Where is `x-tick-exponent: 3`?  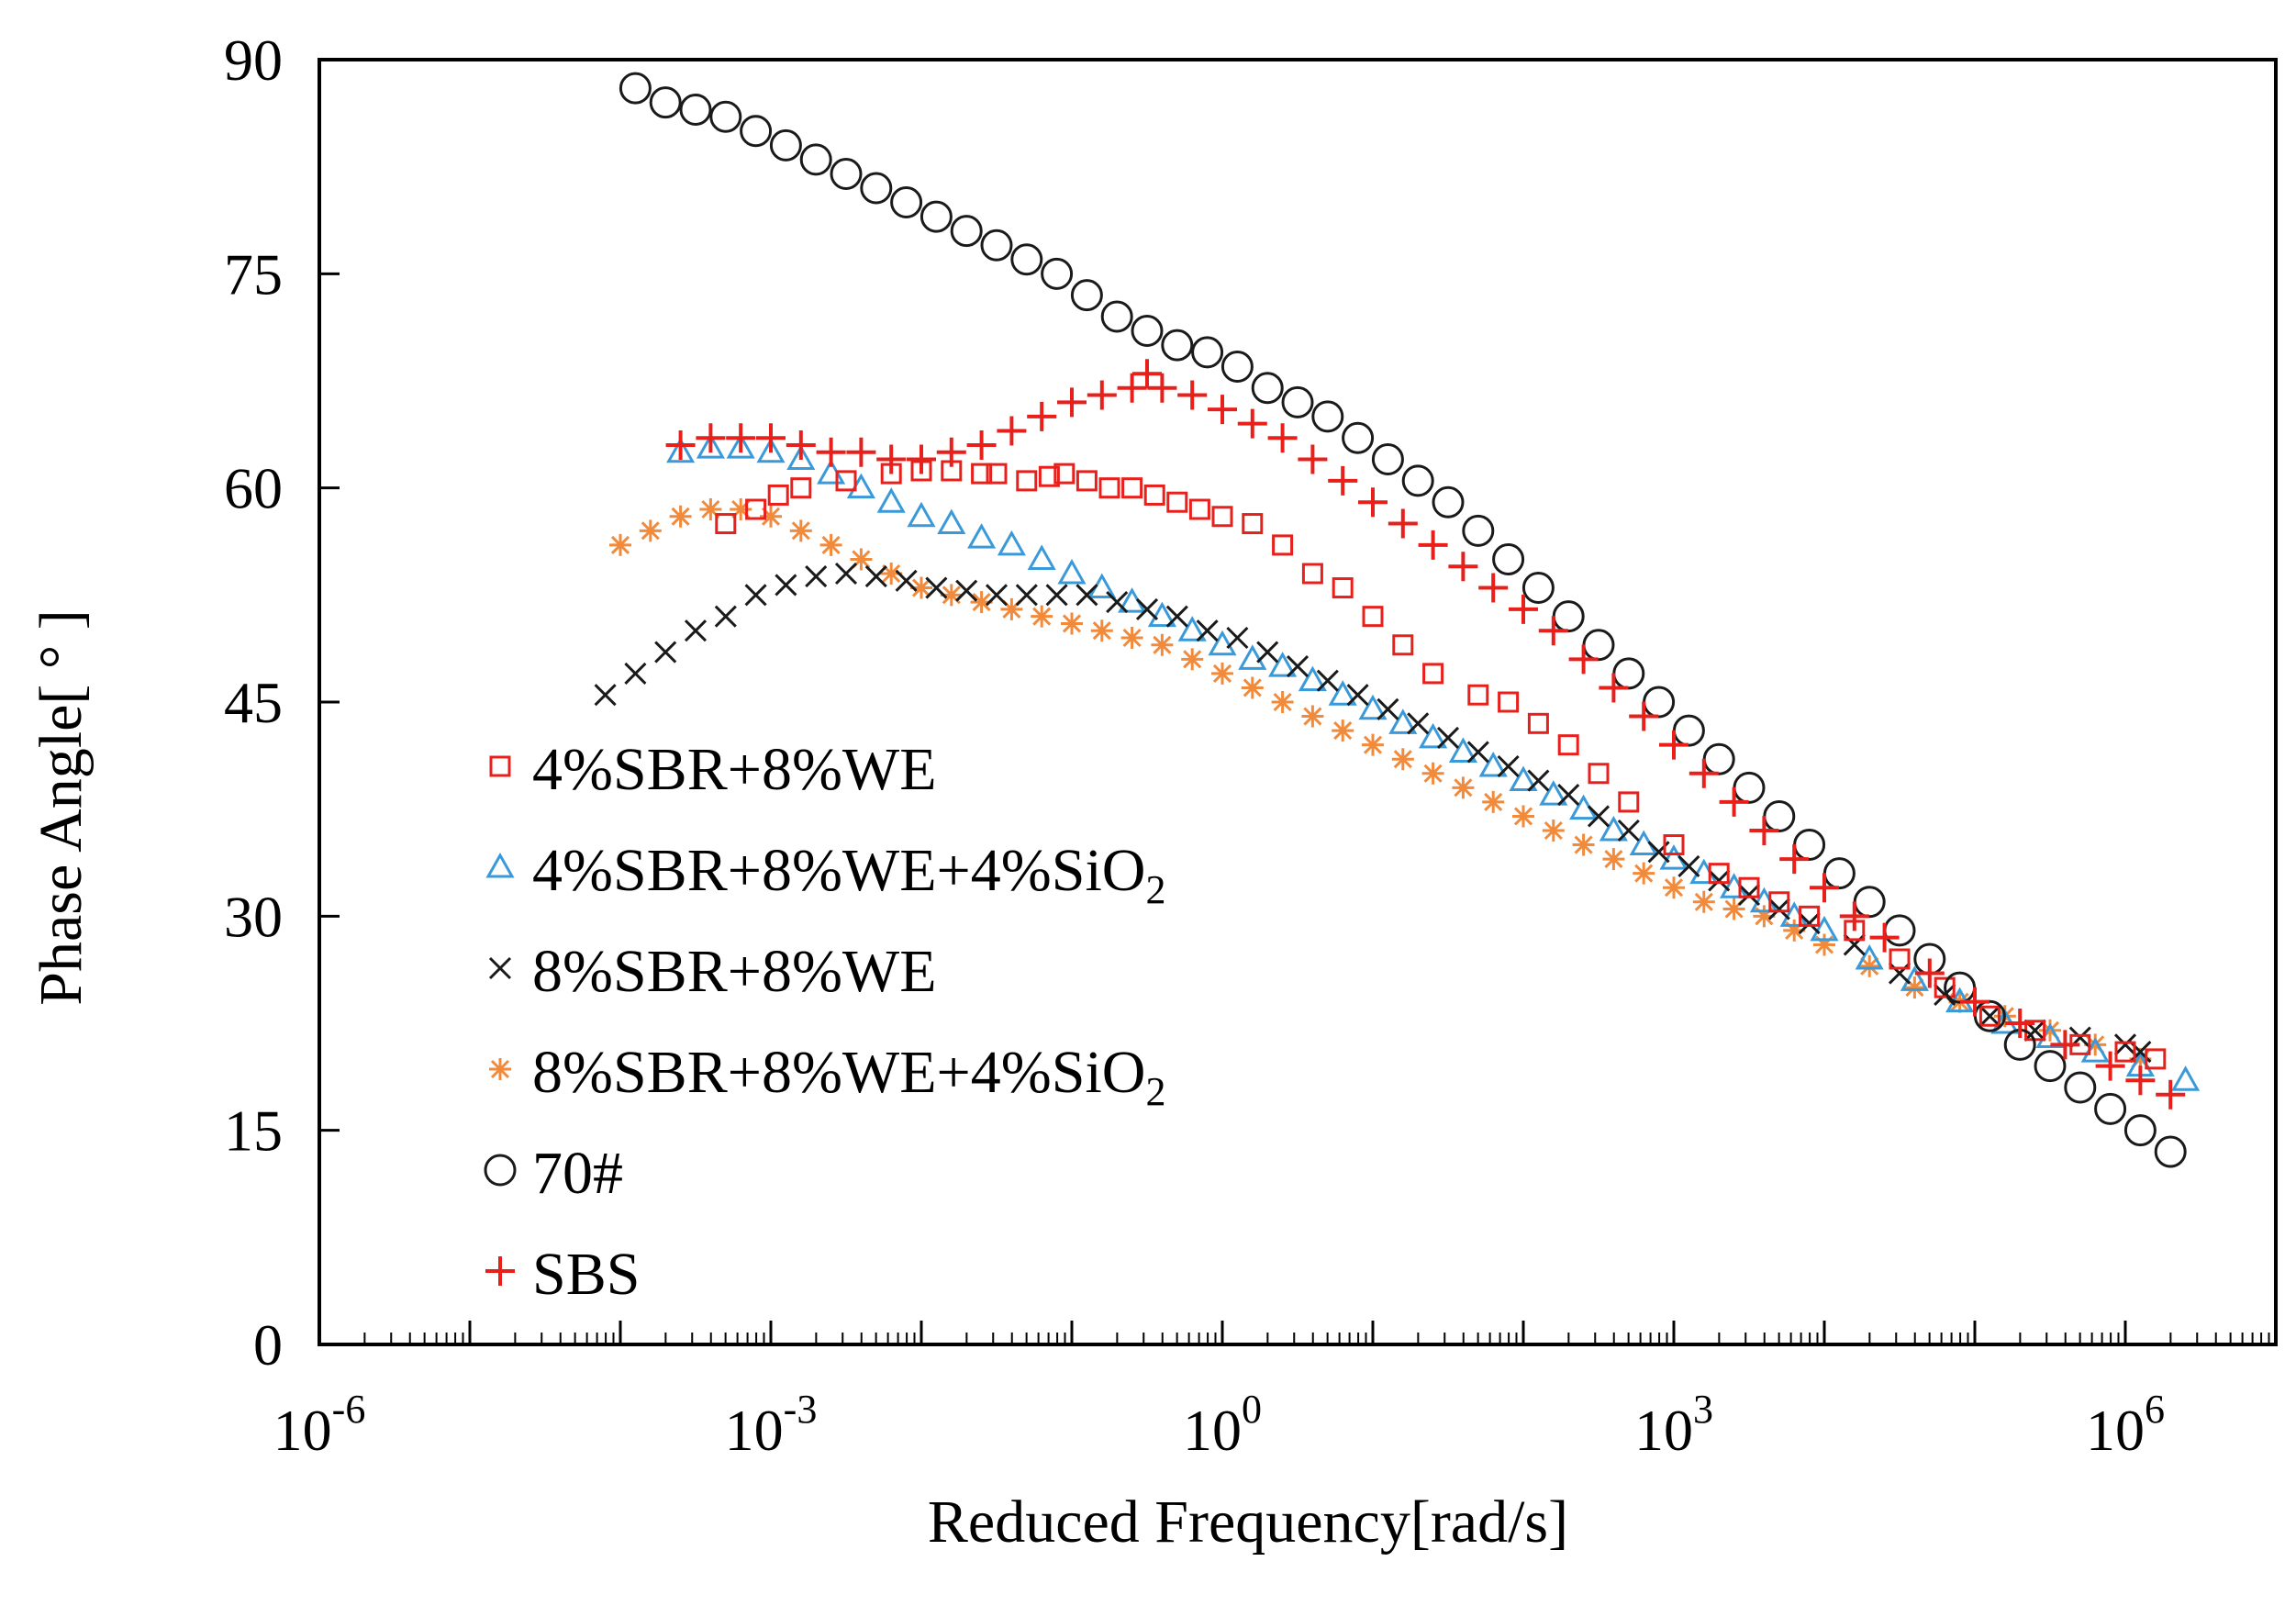 x-tick-exponent: 3 is located at coordinates (1703, 1409).